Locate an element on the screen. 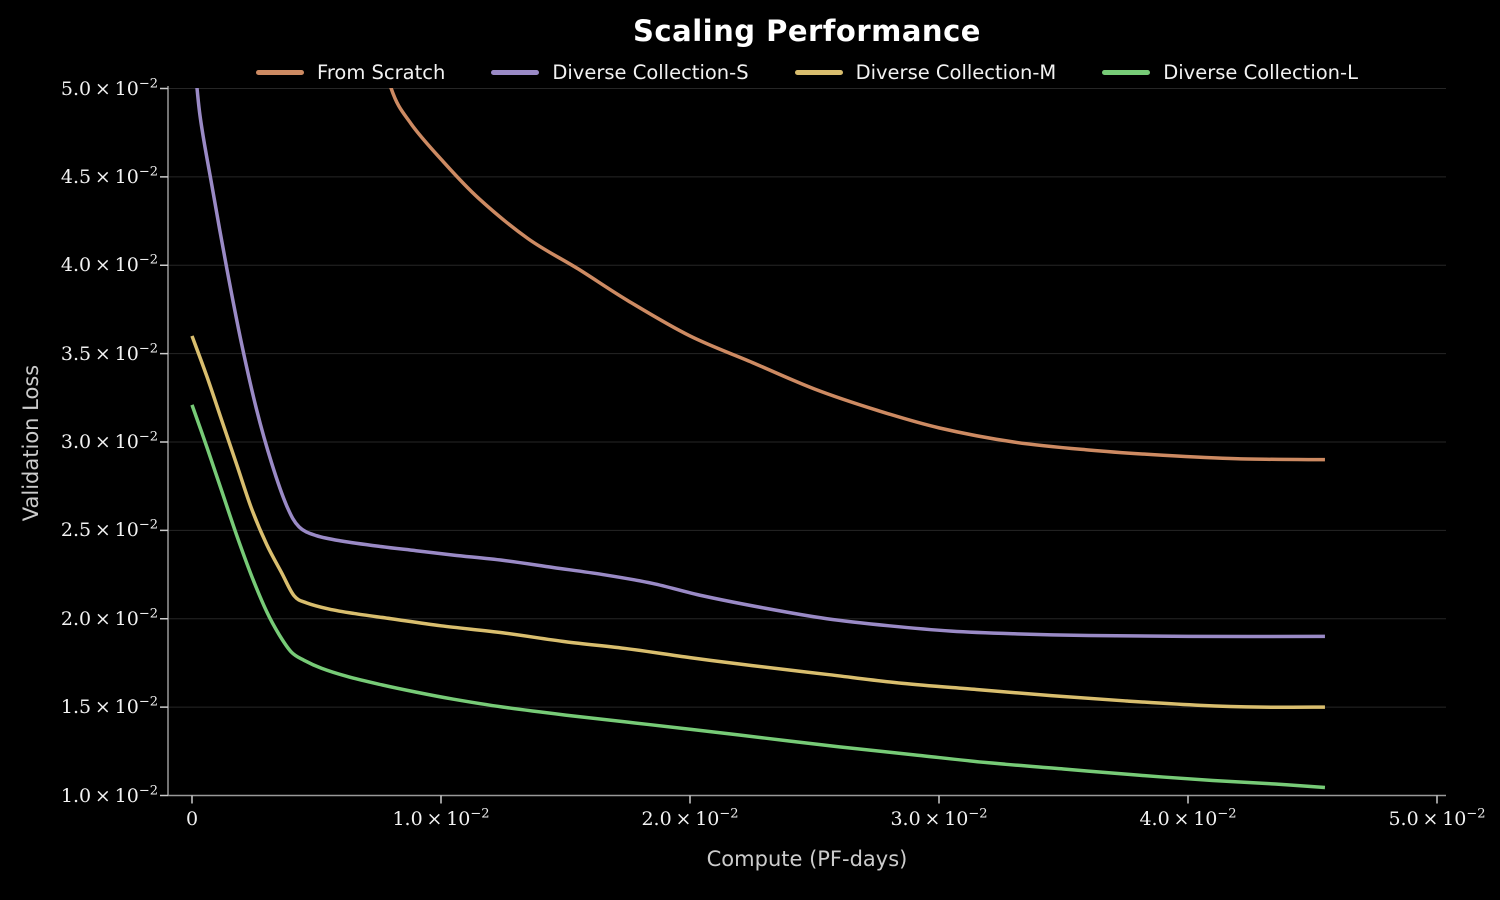  y-tick-label: 1.5 × 10⁻² is located at coordinates (109, 706).